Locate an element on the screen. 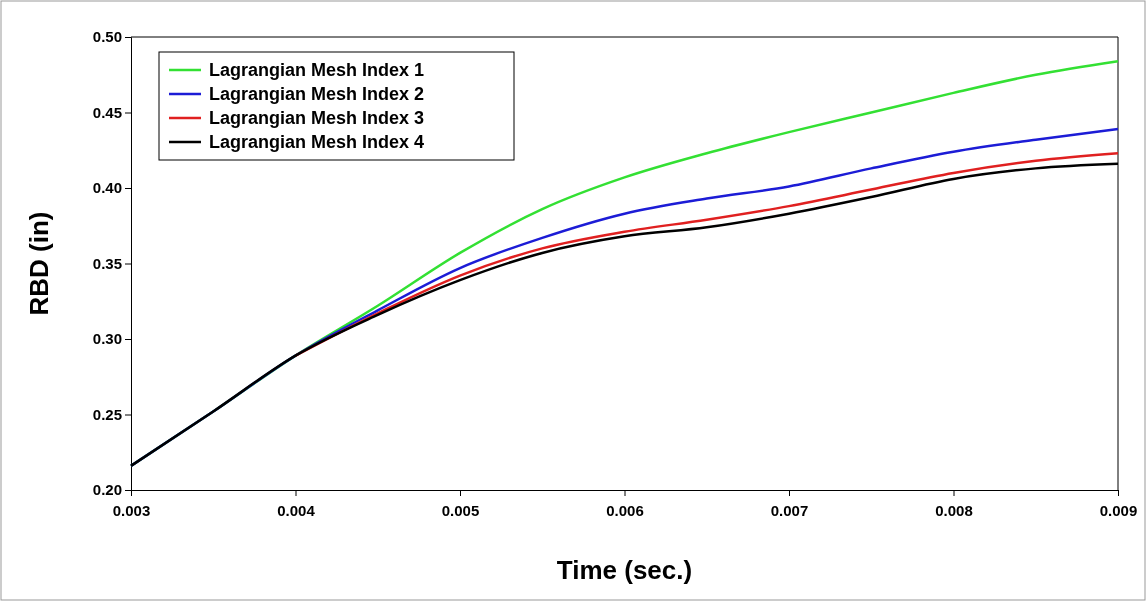 This screenshot has height=601, width=1146. y-tick-label: 0.30 is located at coordinates (107, 339).